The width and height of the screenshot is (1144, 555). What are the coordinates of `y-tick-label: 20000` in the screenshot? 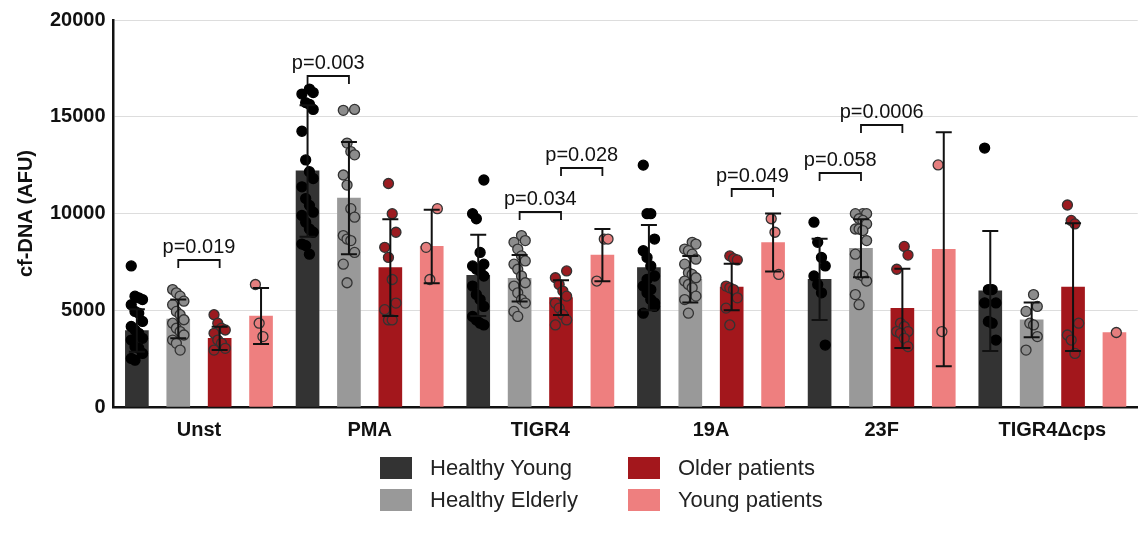 It's located at (77, 18).